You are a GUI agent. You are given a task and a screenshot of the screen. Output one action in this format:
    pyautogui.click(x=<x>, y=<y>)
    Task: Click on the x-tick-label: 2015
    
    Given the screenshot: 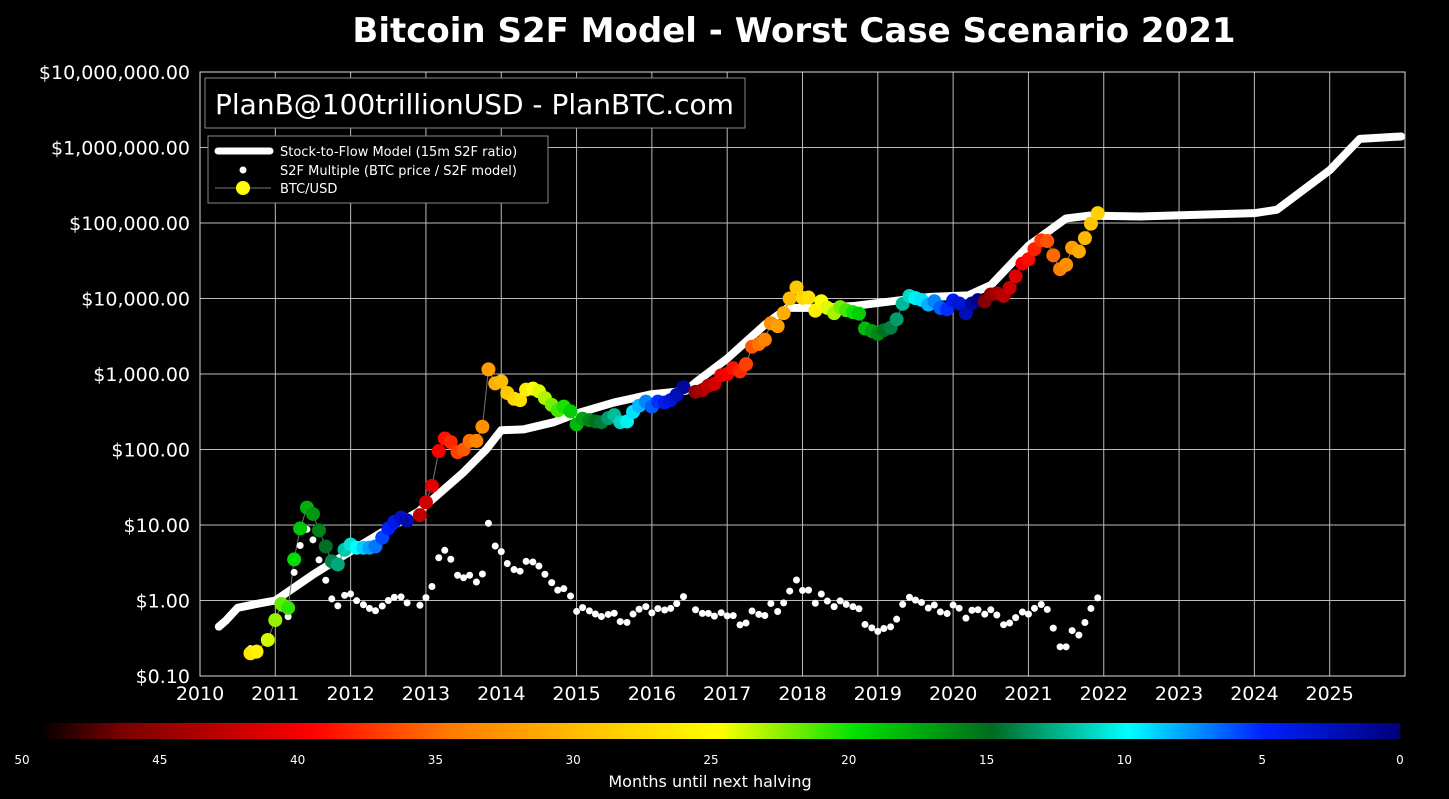 What is the action you would take?
    pyautogui.click(x=576, y=694)
    